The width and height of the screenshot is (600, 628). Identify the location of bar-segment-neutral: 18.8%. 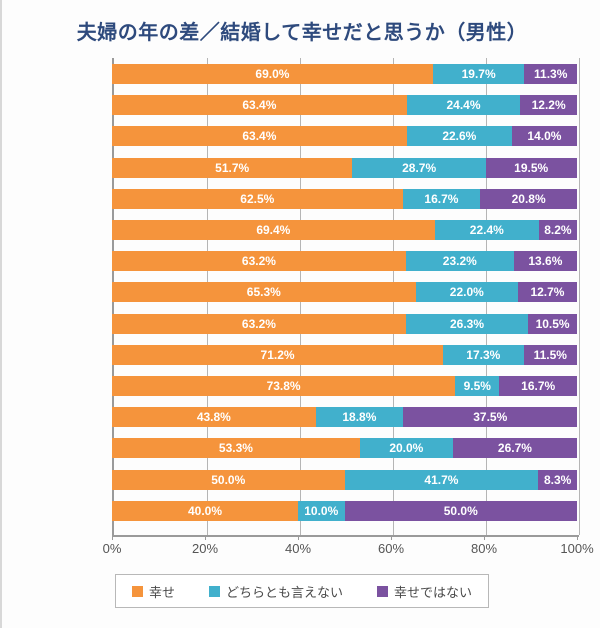
(359, 417).